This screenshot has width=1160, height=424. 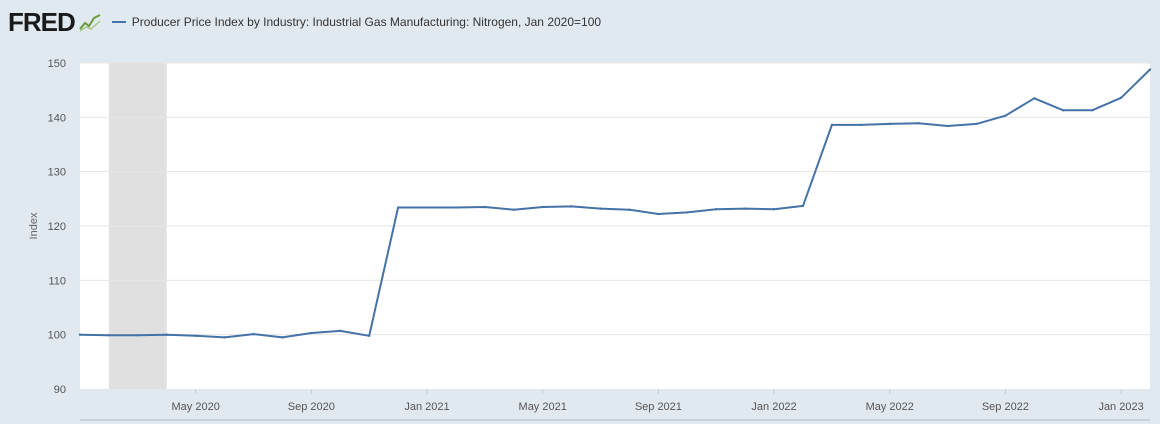 I want to click on x-tick-label: May 2022, so click(x=890, y=407).